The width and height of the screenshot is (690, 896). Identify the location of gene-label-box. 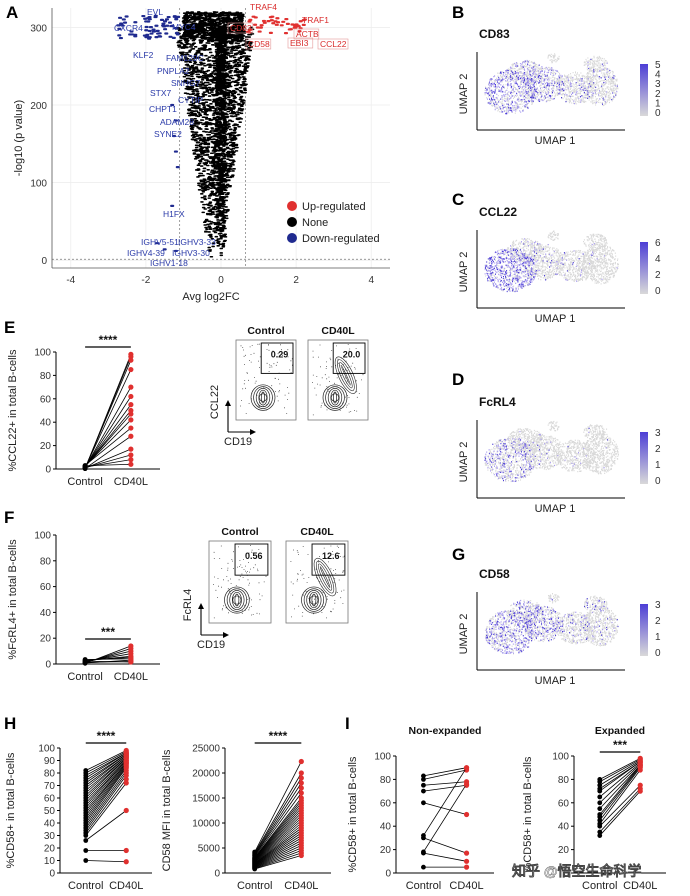
(258, 44).